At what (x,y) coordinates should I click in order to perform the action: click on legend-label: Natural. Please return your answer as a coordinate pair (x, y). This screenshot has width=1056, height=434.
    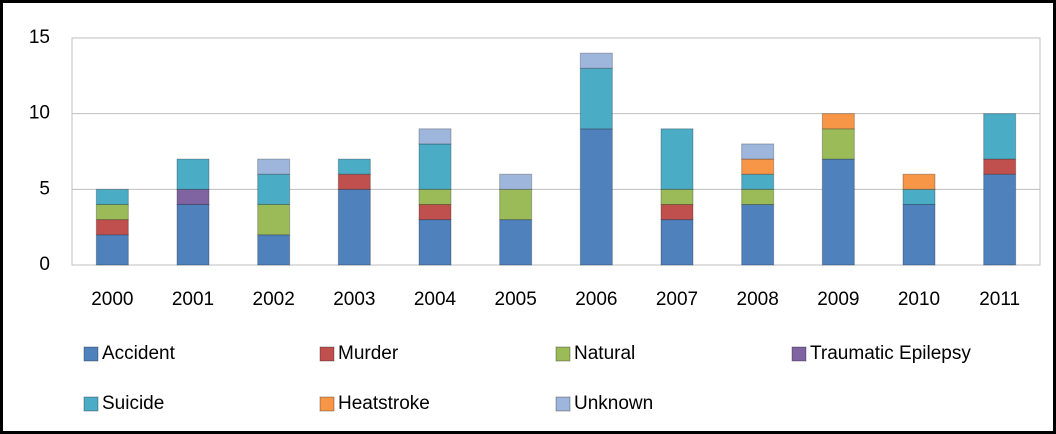
    Looking at the image, I should click on (604, 353).